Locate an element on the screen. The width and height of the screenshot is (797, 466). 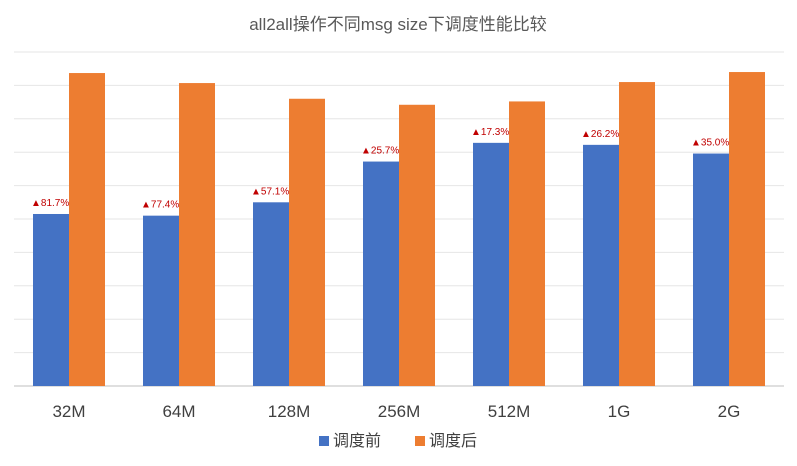
improvement-label-2G: ▲35.0% is located at coordinates (710, 143).